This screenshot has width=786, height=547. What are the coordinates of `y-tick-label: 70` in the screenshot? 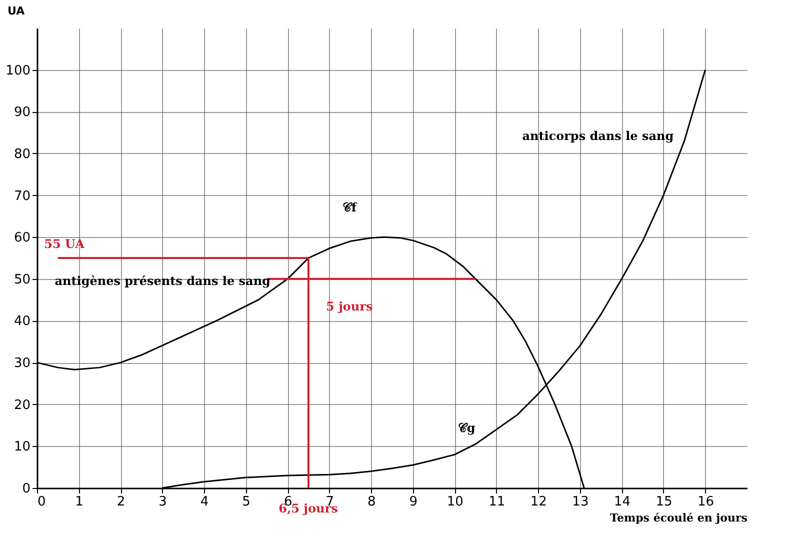 It's located at (22, 196).